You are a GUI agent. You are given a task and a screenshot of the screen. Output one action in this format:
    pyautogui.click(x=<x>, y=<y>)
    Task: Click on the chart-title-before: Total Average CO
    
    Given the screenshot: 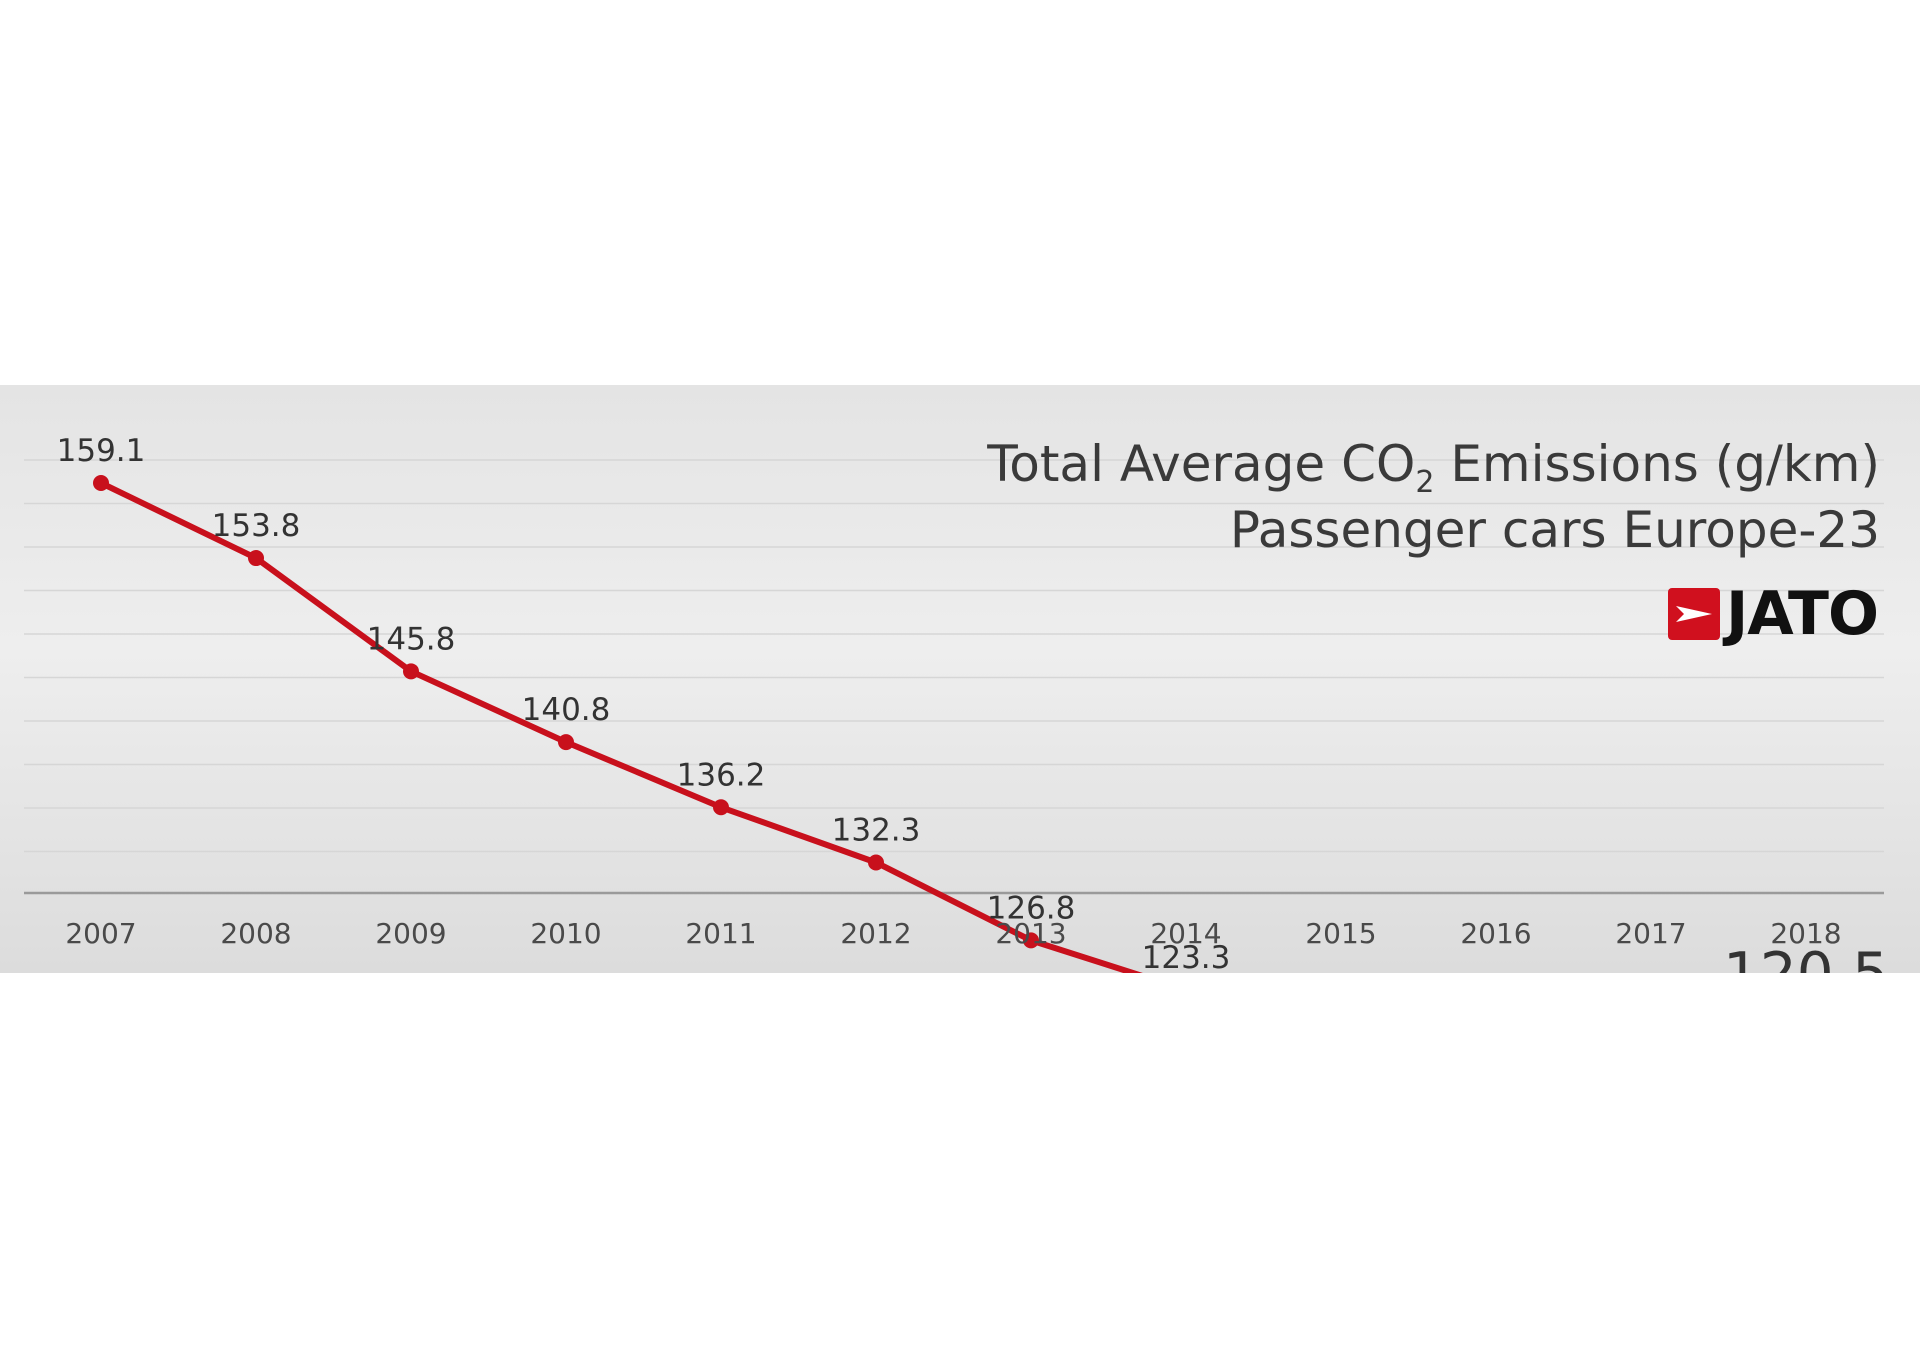 What is the action you would take?
    pyautogui.click(x=1201, y=464)
    